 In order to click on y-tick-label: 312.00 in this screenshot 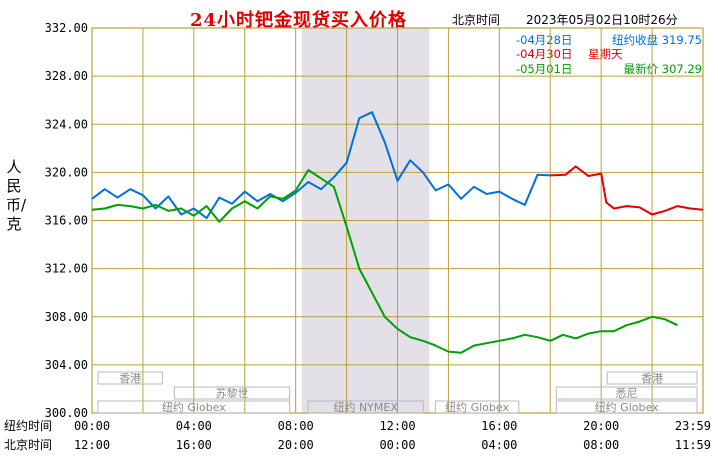, I will do `click(66, 269)`.